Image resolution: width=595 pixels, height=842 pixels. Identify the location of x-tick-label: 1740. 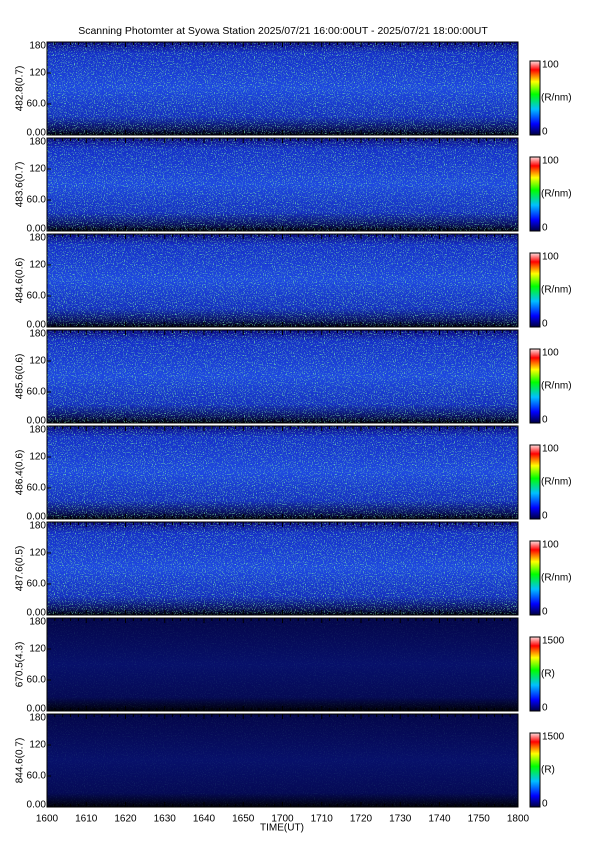
(439, 819).